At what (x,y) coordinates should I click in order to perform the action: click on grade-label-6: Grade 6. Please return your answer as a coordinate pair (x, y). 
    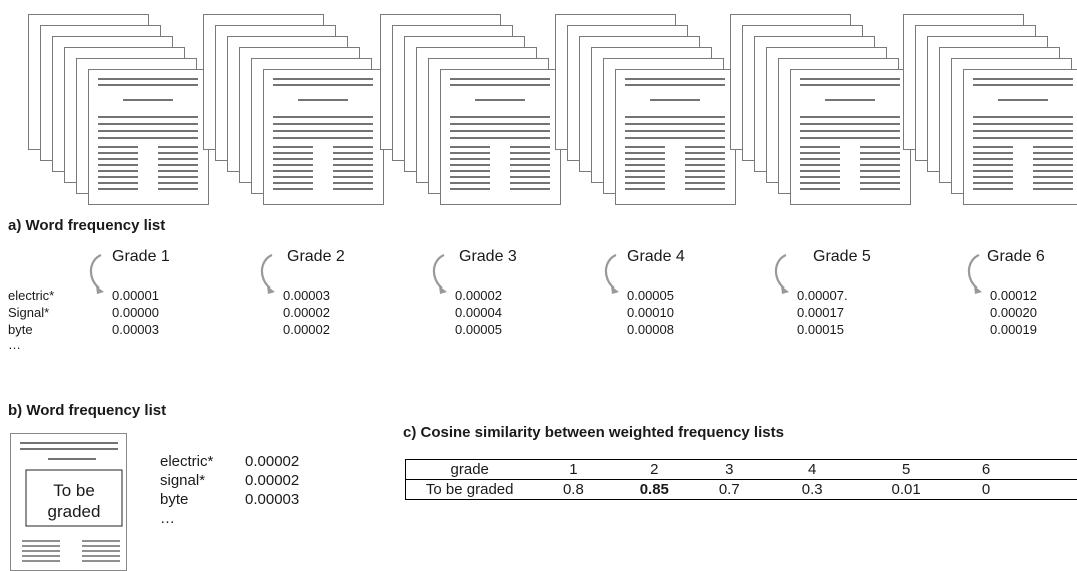
    Looking at the image, I should click on (1016, 256).